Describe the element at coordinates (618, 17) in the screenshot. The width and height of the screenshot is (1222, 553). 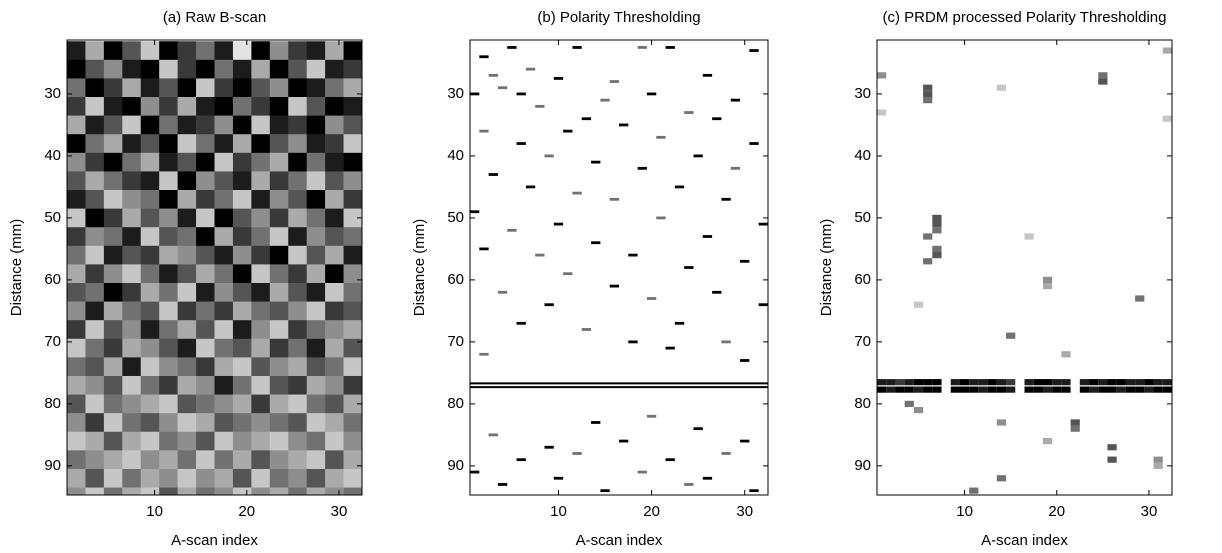
I see `panel-title: (b) Polarity Thresholding` at that location.